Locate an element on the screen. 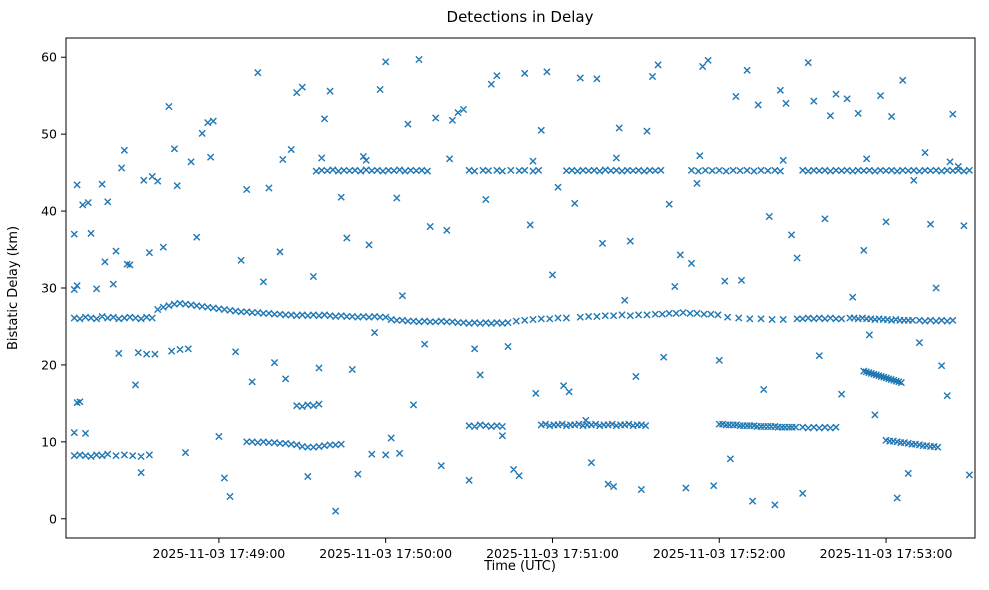  x-tick-label: 2025-11-03 17:50:00 is located at coordinates (385, 553).